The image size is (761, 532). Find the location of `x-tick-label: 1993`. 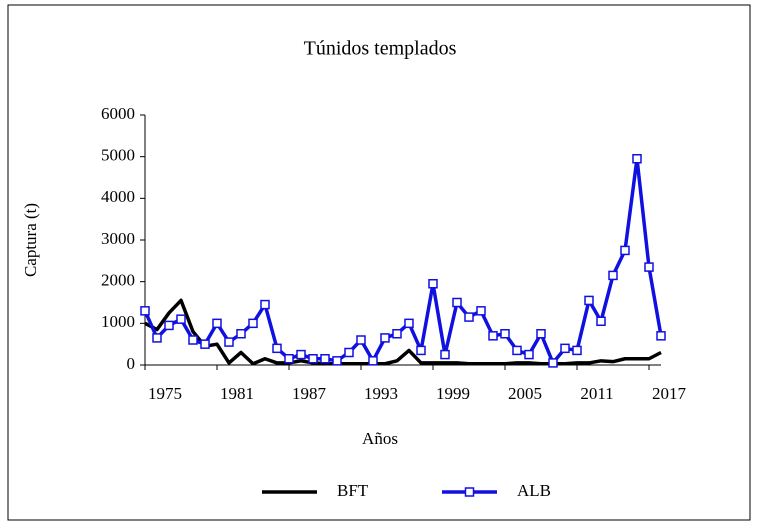

x-tick-label: 1993 is located at coordinates (381, 393).